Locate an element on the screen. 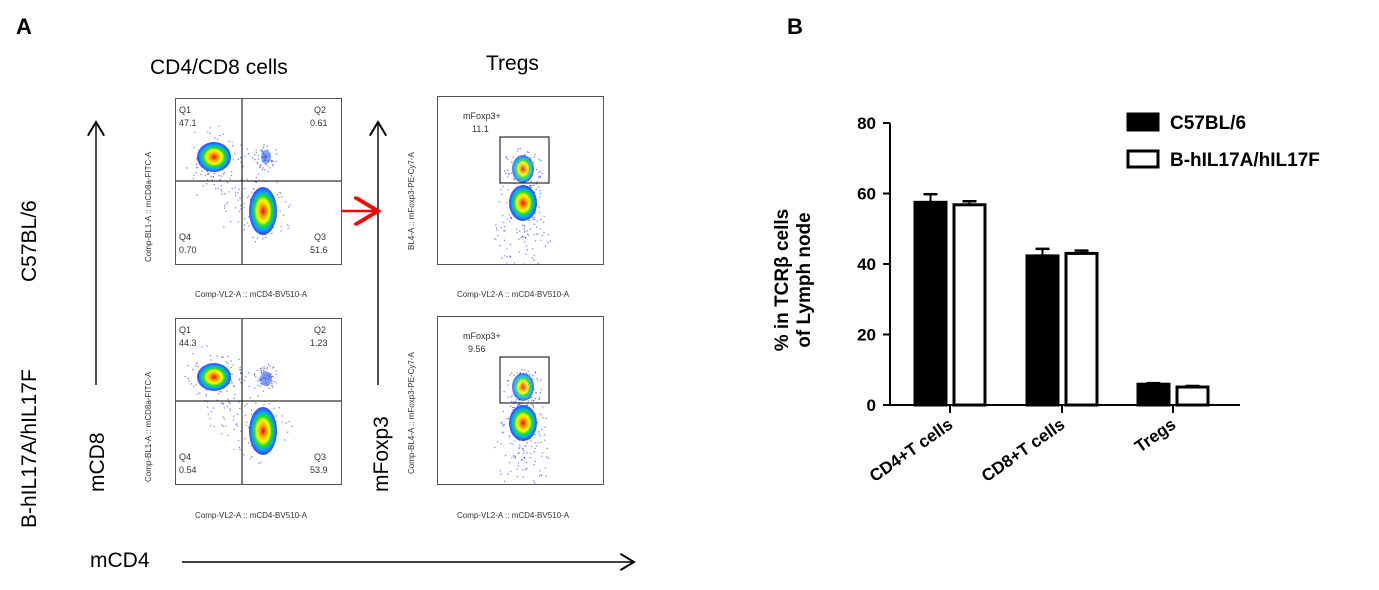 This screenshot has width=1379, height=590. flow-plot-2-density is located at coordinates (522, 200).